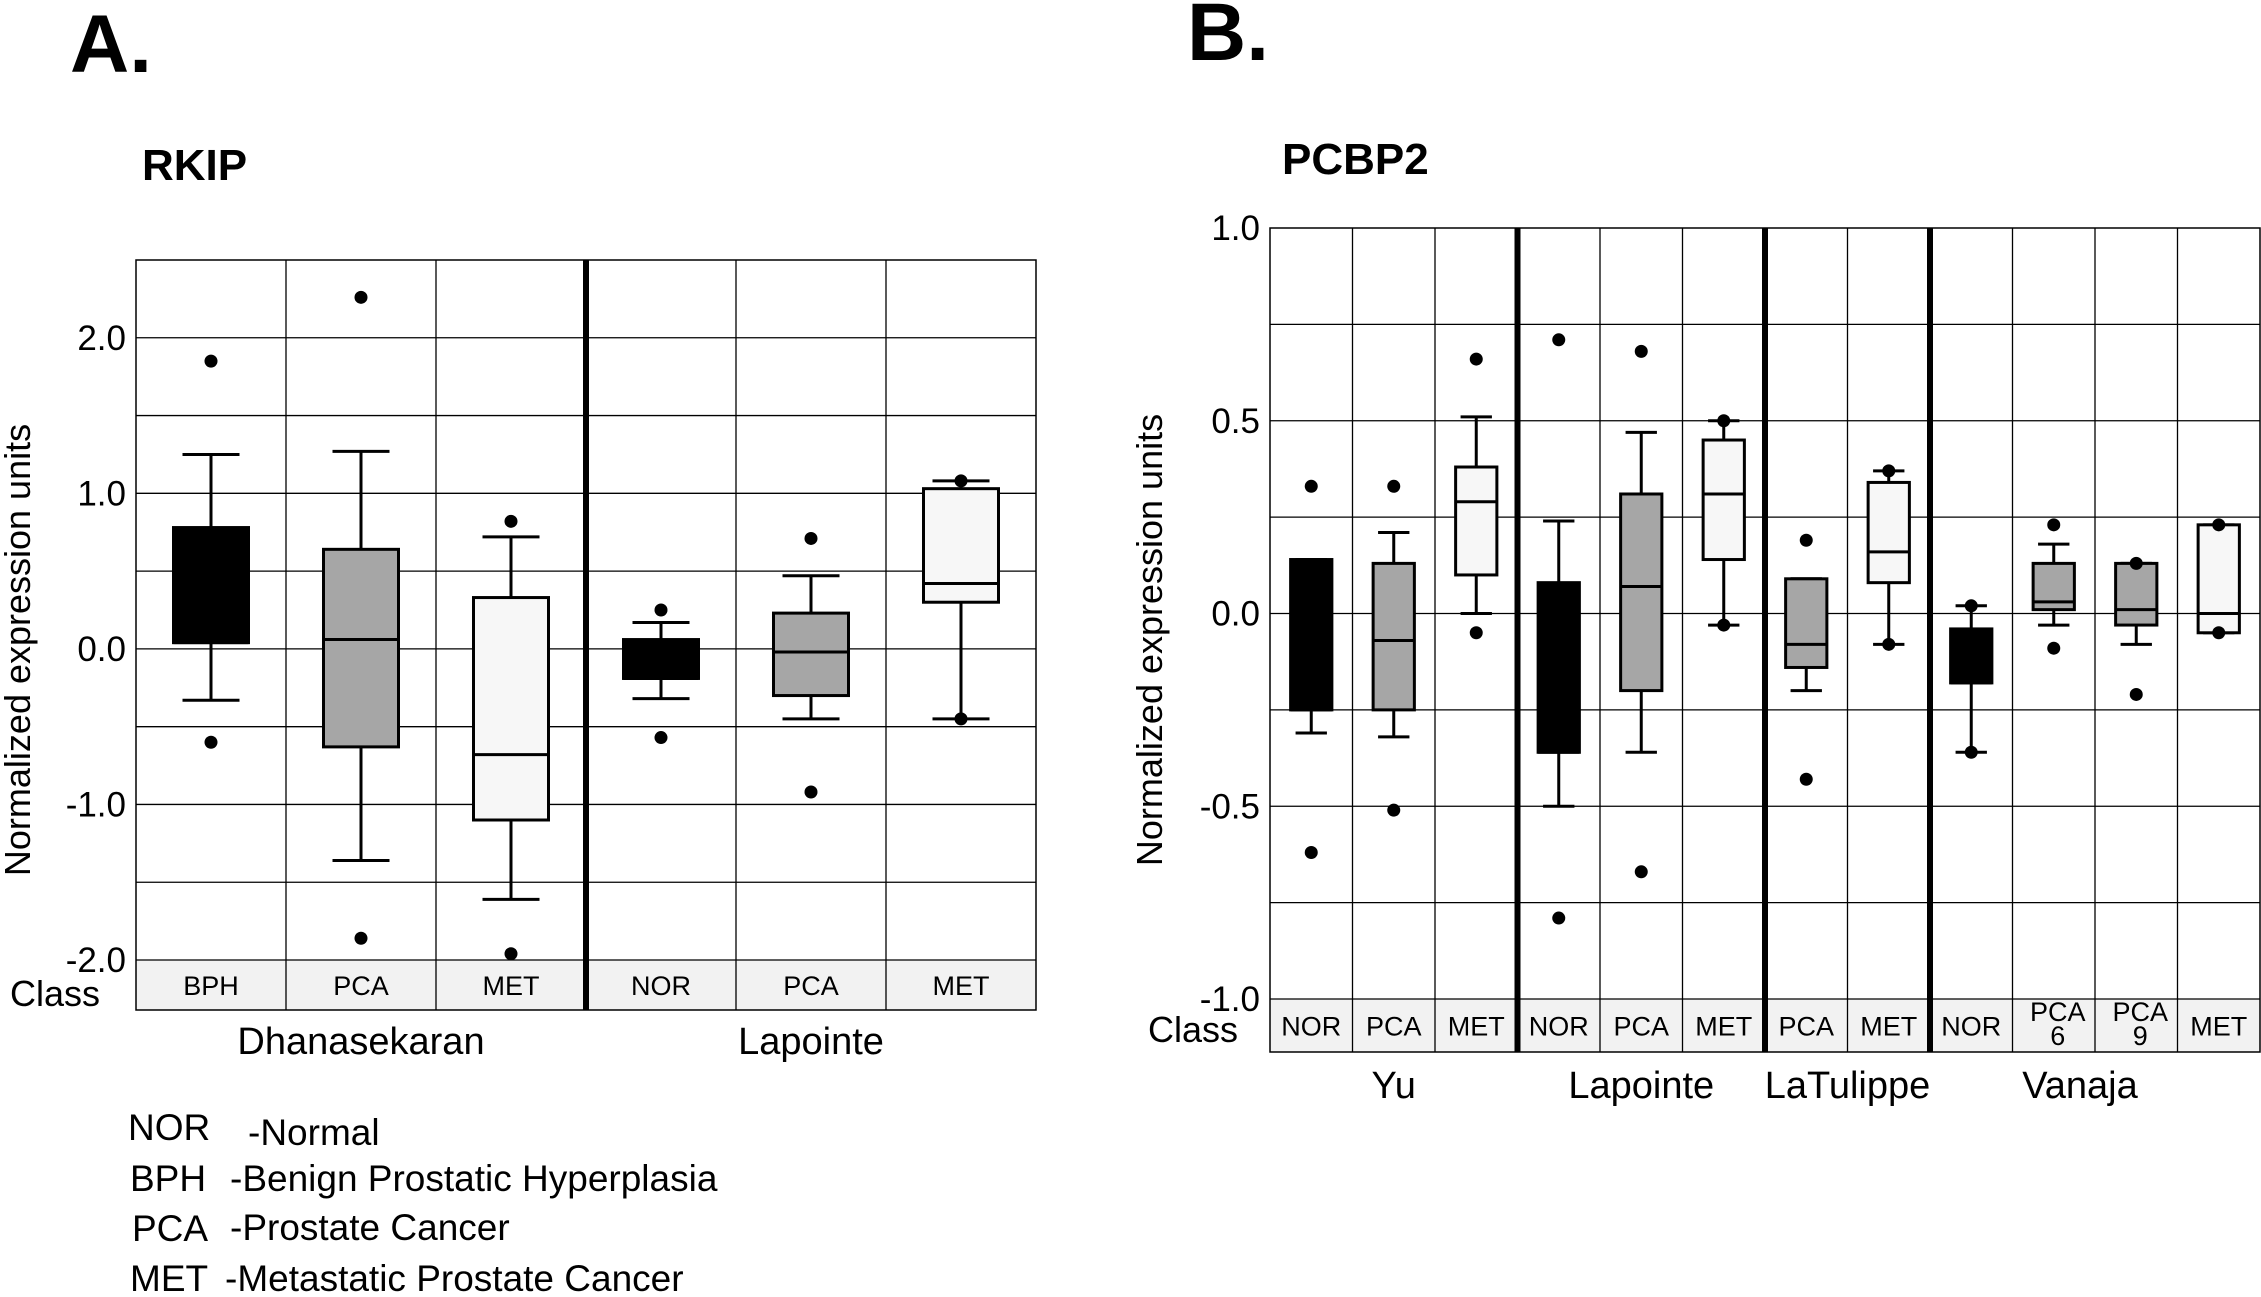  I want to click on panel-a-y-axis-label: Normalized expression units, so click(19, 650).